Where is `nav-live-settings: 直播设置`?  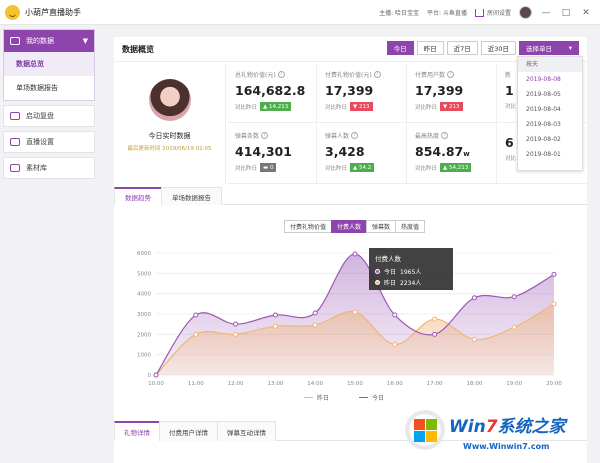
nav-live-settings: 直播设置 is located at coordinates (49, 142).